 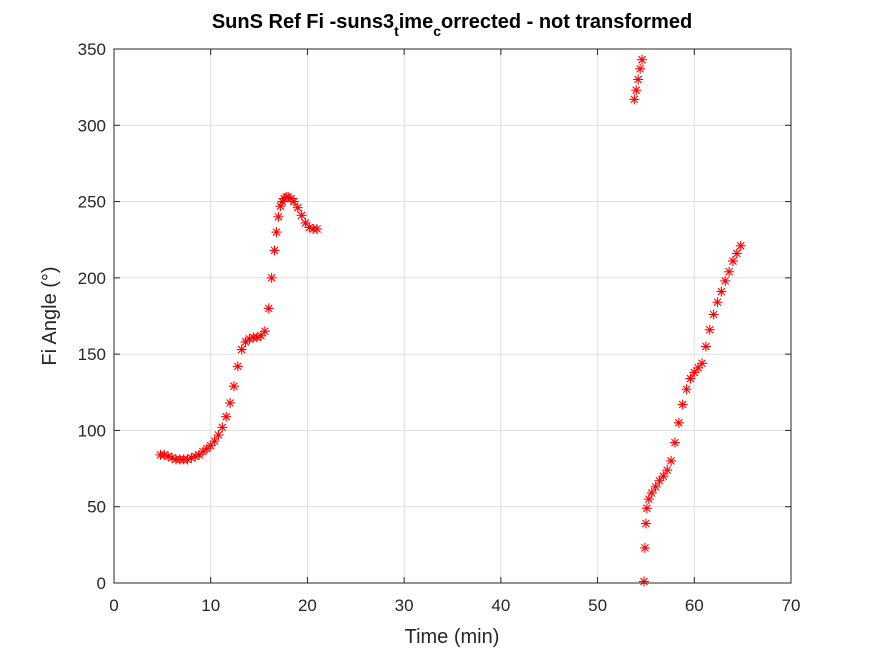 I want to click on x-tick-label: 20, so click(x=307, y=605).